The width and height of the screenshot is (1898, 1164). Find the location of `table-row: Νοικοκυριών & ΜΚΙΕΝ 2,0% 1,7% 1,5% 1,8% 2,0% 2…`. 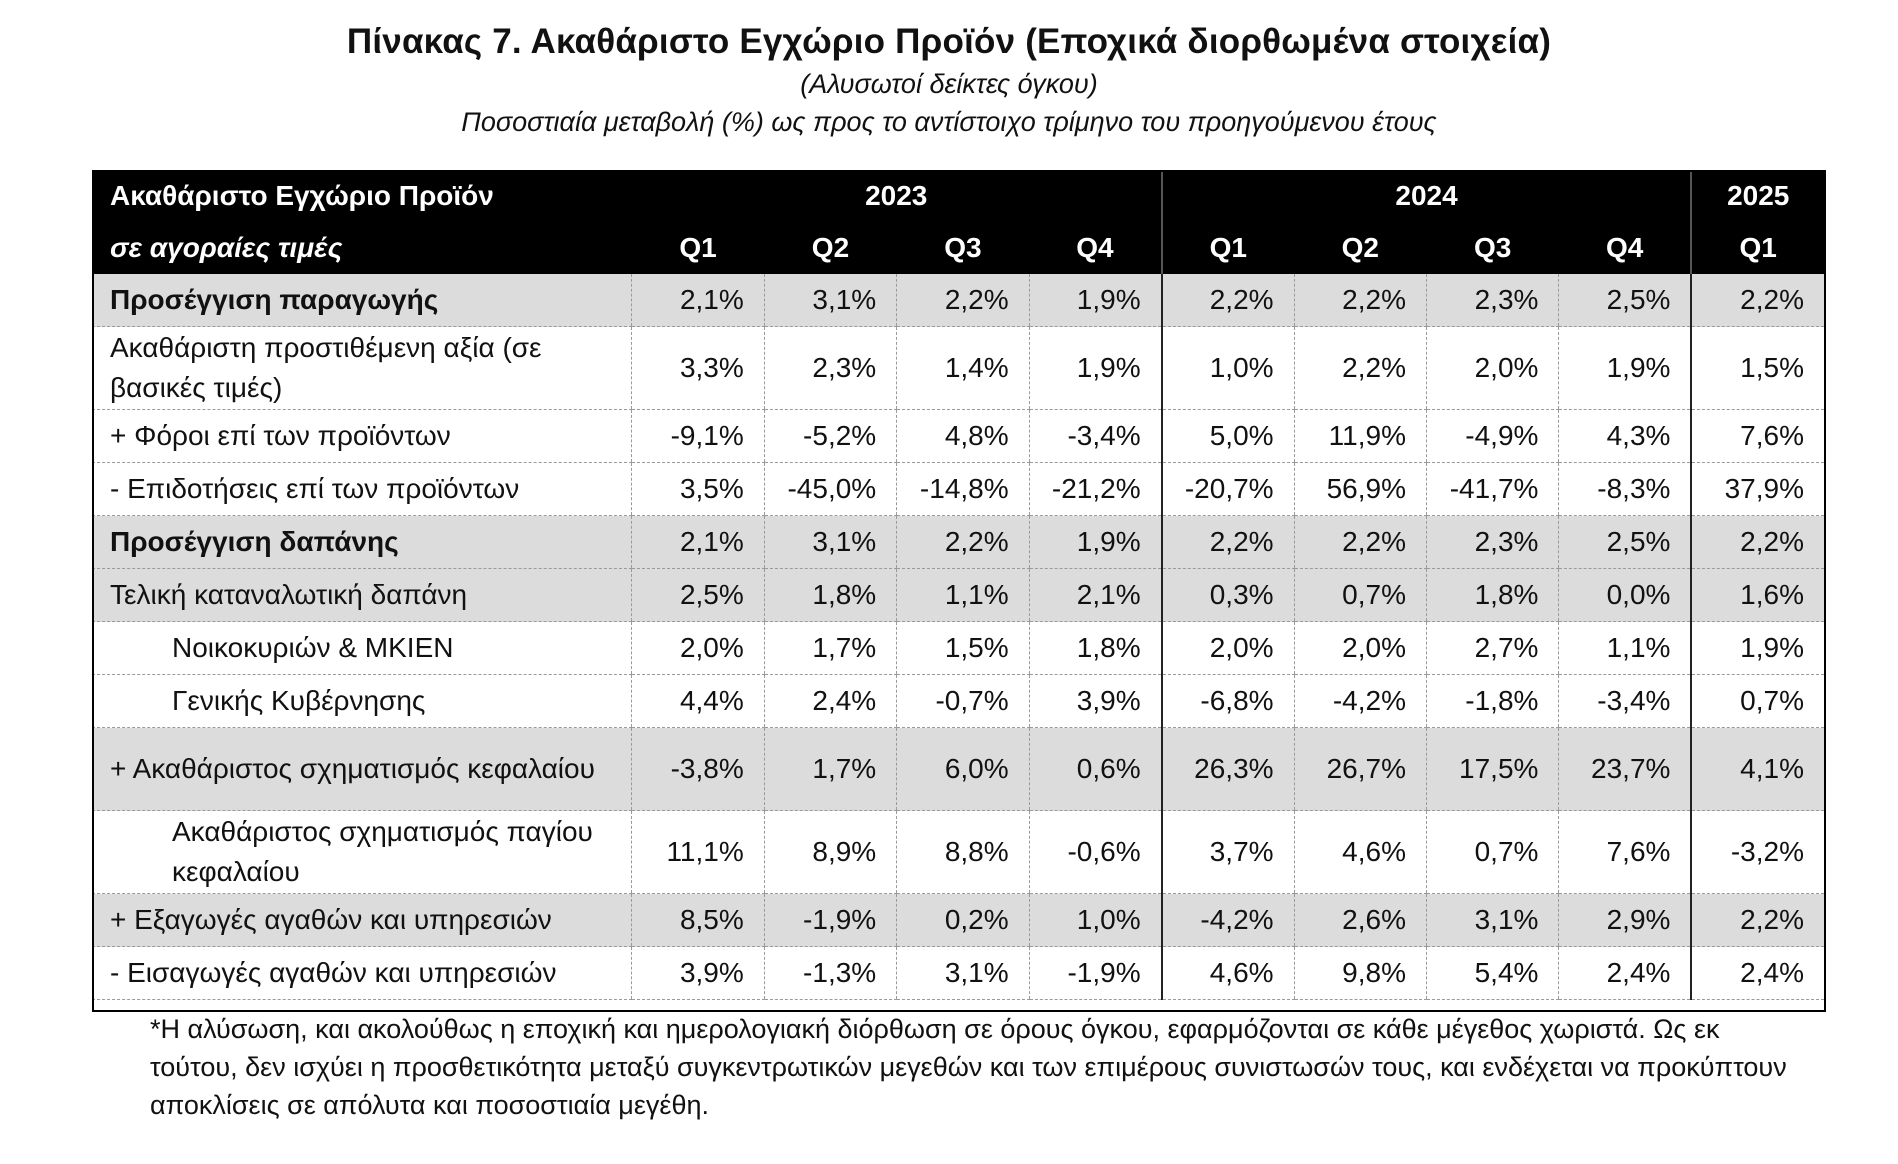

table-row: Νοικοκυριών & ΜΚΙΕΝ 2,0% 1,7% 1,5% 1,8% 2,0% 2… is located at coordinates (958, 648).